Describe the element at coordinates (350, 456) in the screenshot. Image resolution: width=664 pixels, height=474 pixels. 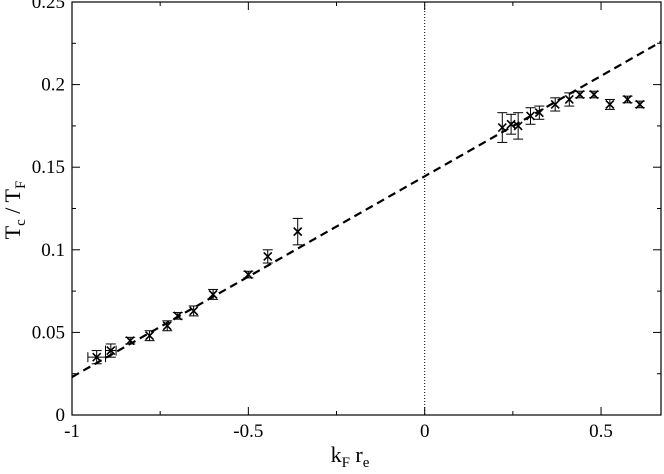
I see `x-axis-title: kF re` at that location.